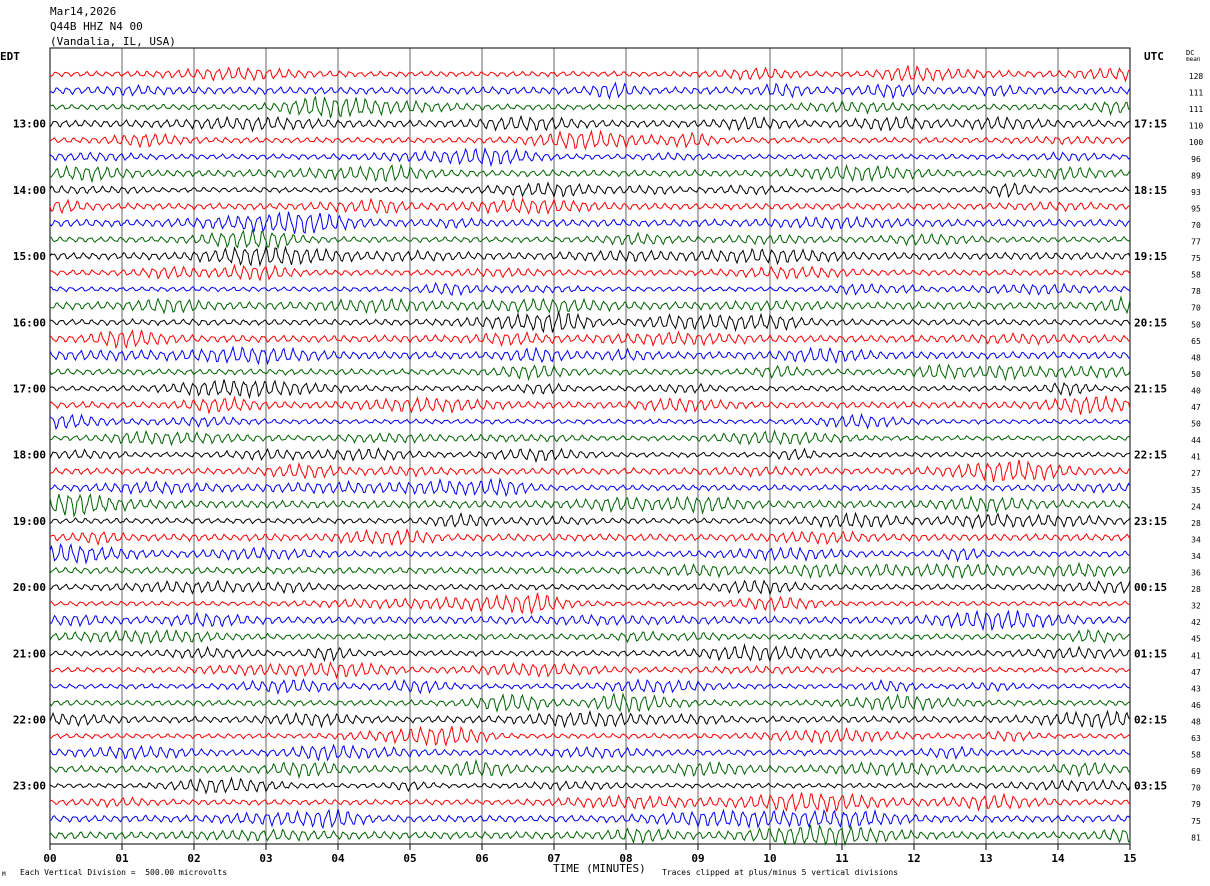 Image resolution: width=1210 pixels, height=886 pixels. I want to click on dc-offset-label: 47, so click(1196, 672).